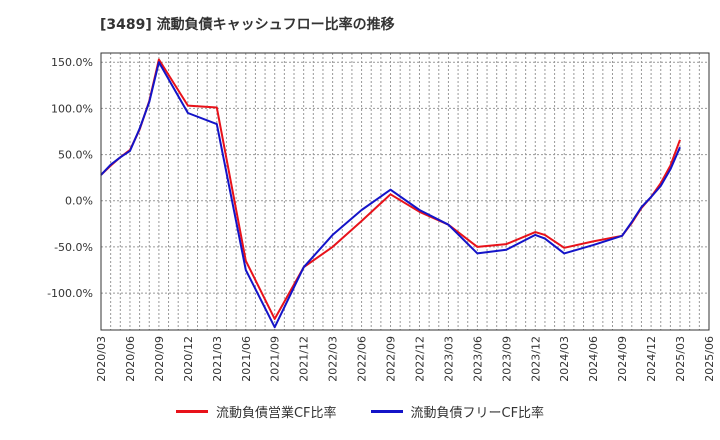 The height and width of the screenshot is (440, 720). I want to click on x-tick-label: 2022/03, so click(333, 359).